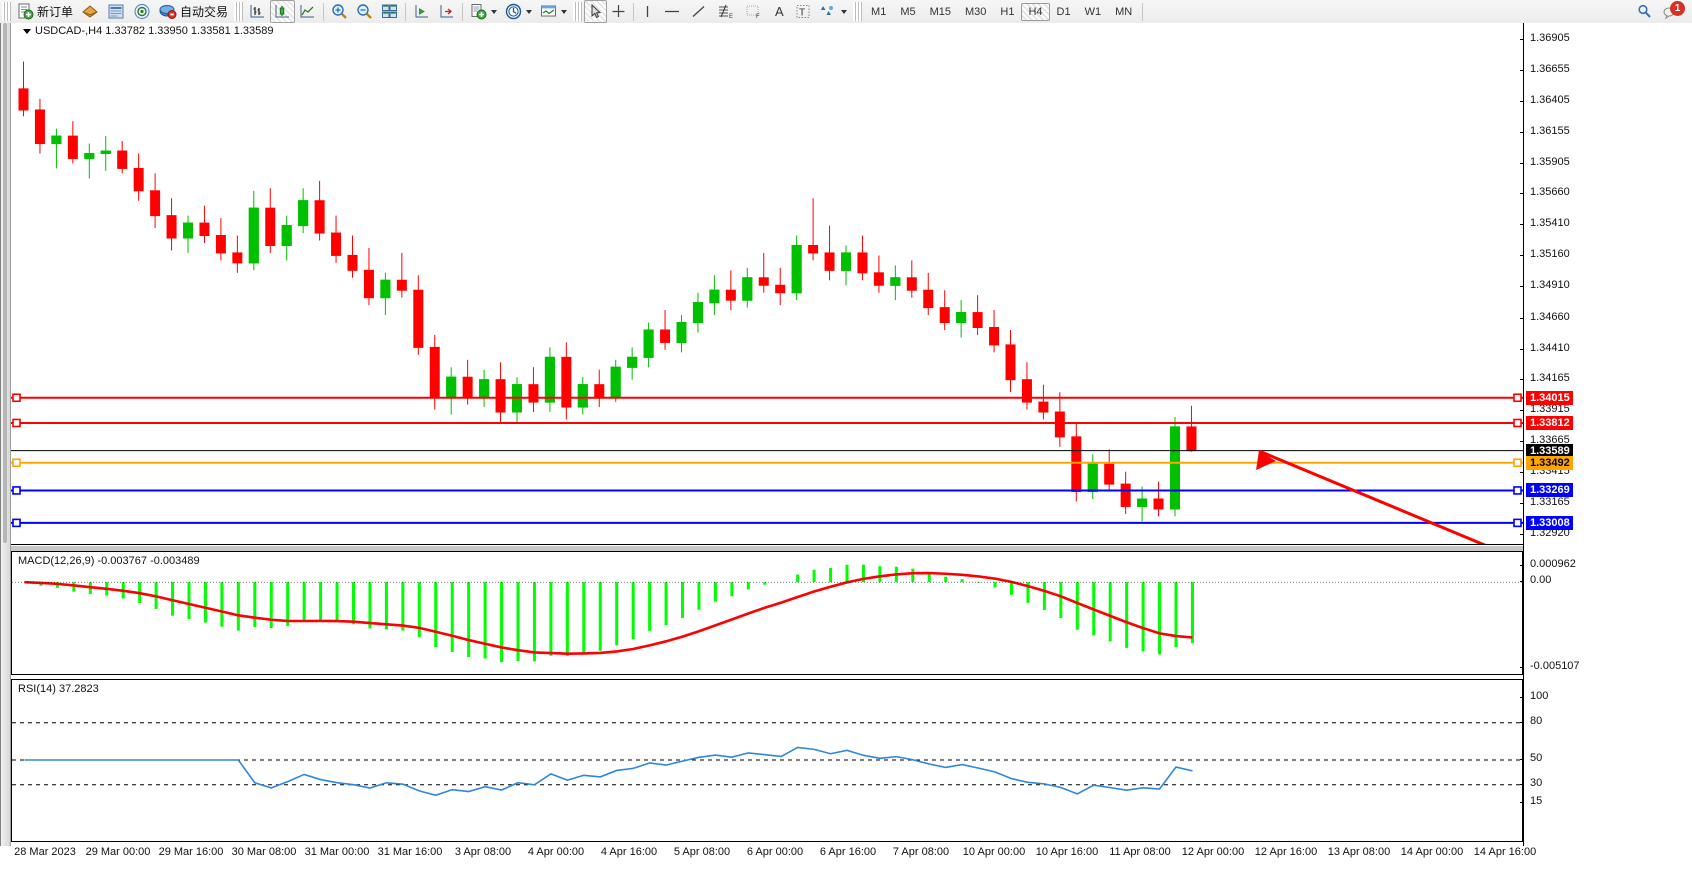  I want to click on search-icon, so click(1644, 11).